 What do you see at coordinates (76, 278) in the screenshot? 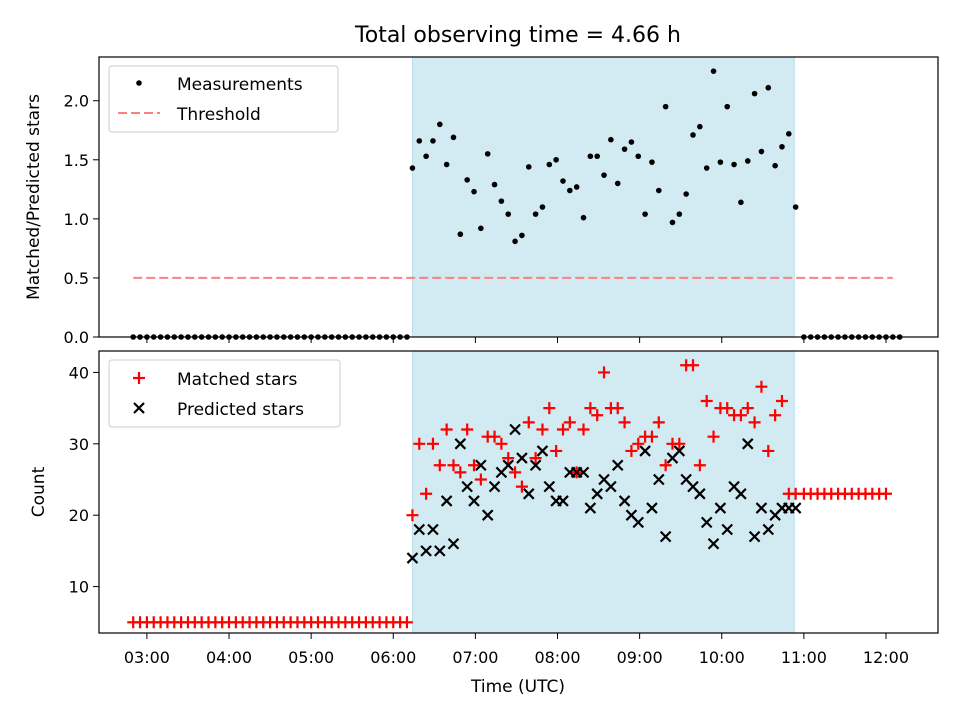
I see `y-tick-label: 0.5` at bounding box center [76, 278].